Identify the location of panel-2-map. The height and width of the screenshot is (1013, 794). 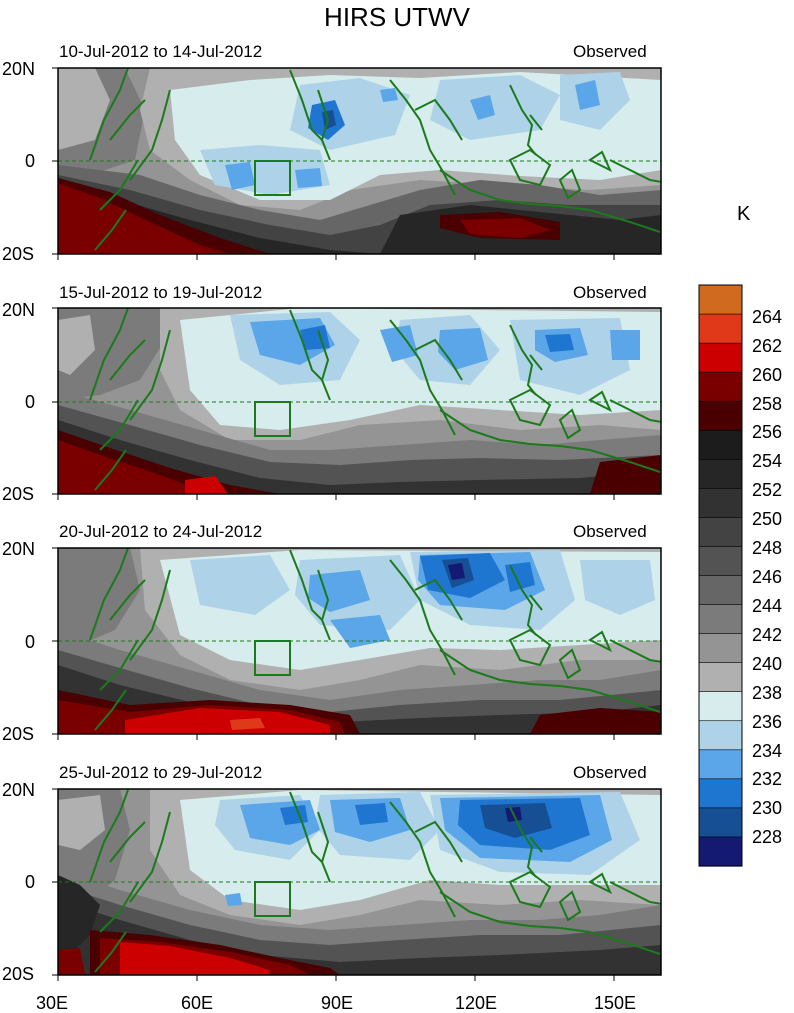
(359, 401).